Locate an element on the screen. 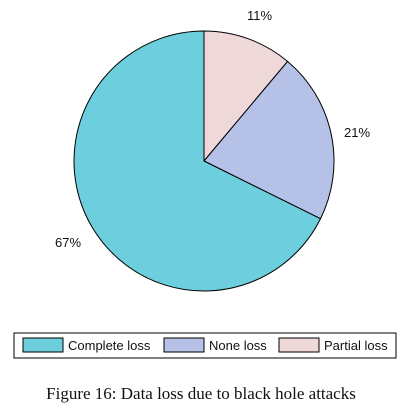  legend-swatch-partial-loss is located at coordinates (299, 345).